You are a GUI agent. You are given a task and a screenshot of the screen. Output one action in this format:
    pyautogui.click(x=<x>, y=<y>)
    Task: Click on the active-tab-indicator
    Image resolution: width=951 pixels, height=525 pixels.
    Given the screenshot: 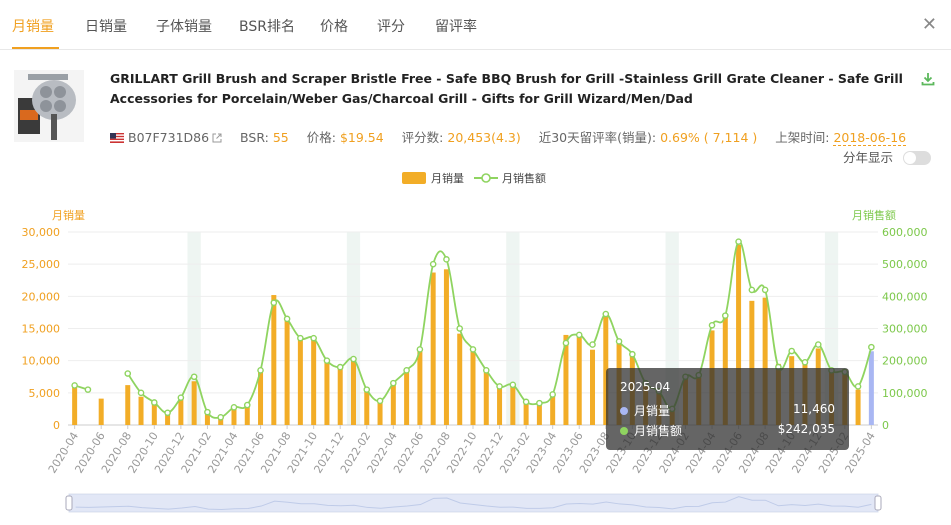 What is the action you would take?
    pyautogui.click(x=35, y=48)
    